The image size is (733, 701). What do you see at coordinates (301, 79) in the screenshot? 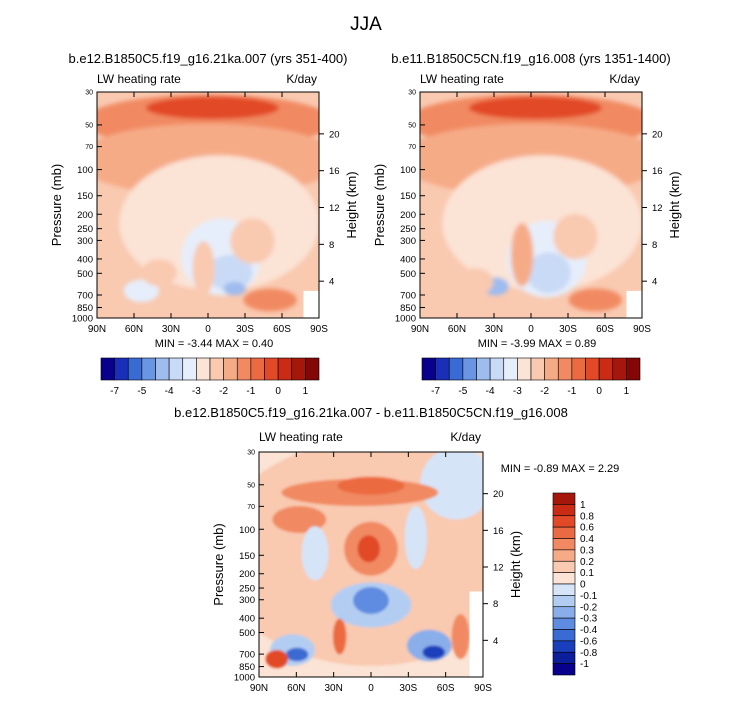
I see `units-label: K/day` at bounding box center [301, 79].